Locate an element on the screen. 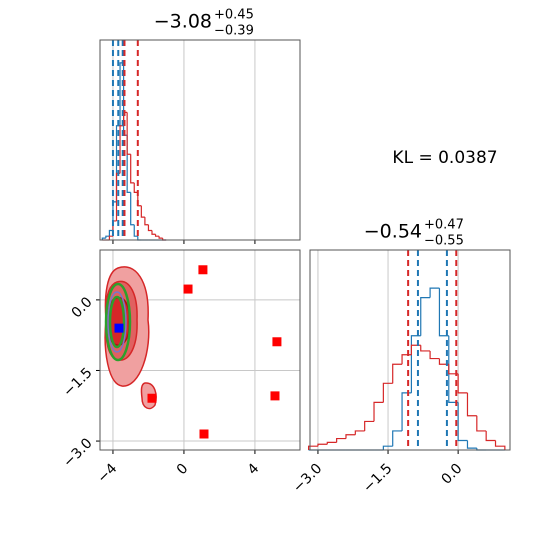 This screenshot has height=550, width=550. panel-title: −3.08 is located at coordinates (183, 22).